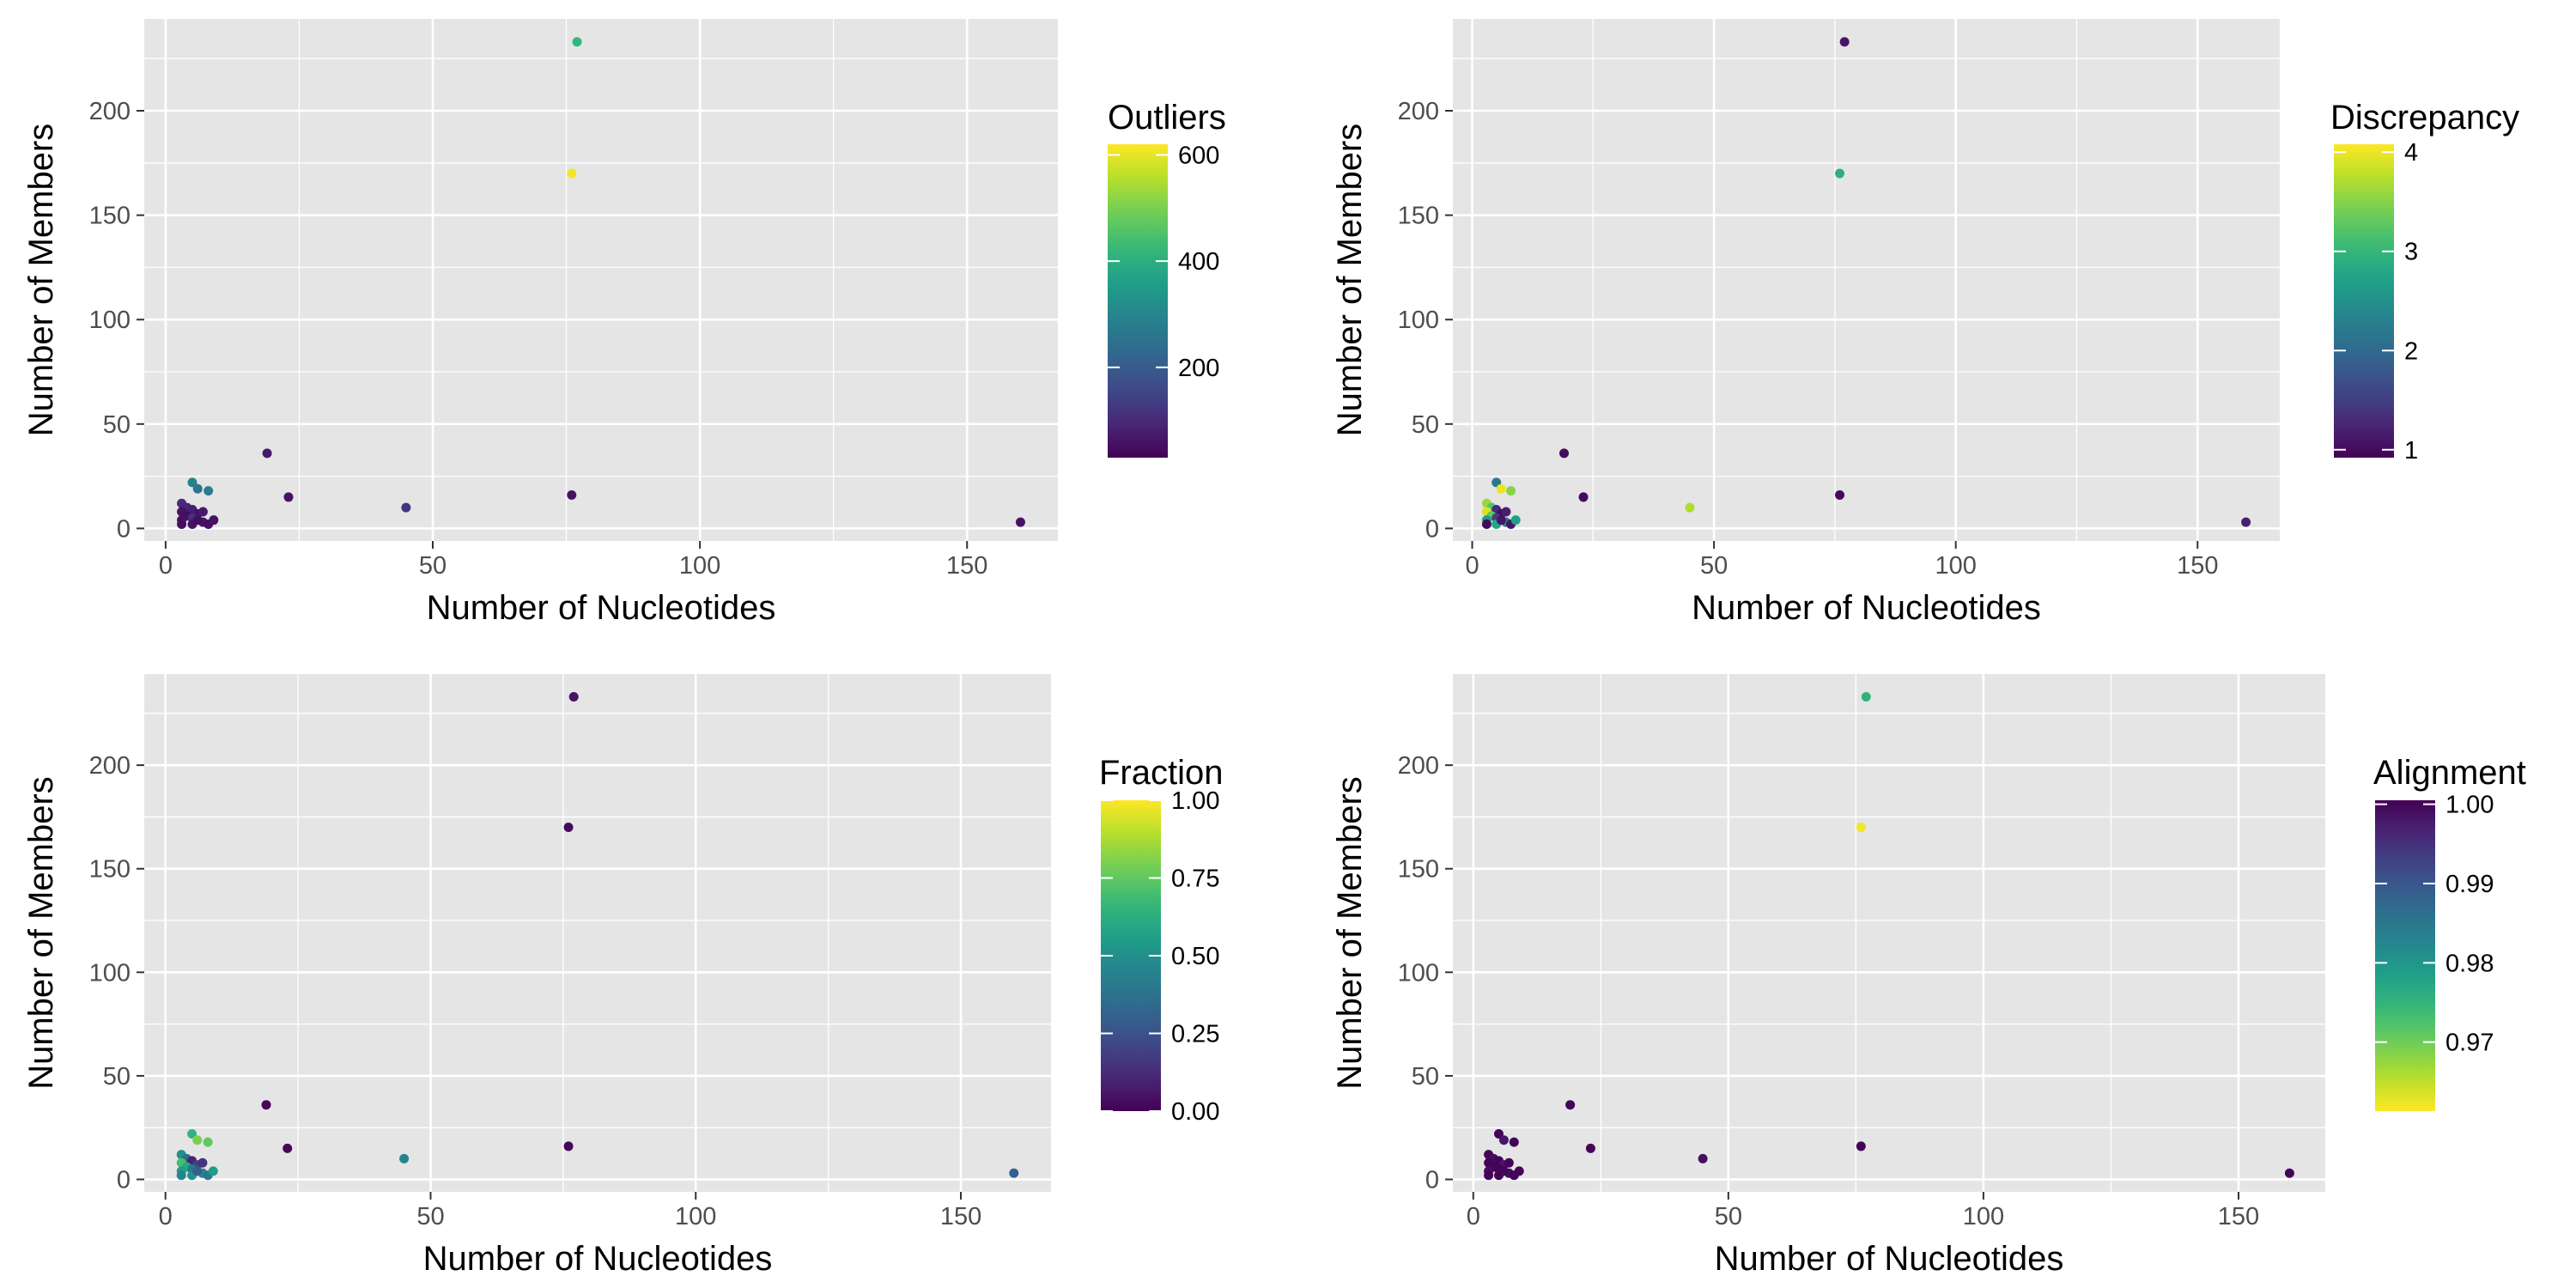 The width and height of the screenshot is (2576, 1288). What do you see at coordinates (2470, 885) in the screenshot?
I see `colorbar-label: 0.99` at bounding box center [2470, 885].